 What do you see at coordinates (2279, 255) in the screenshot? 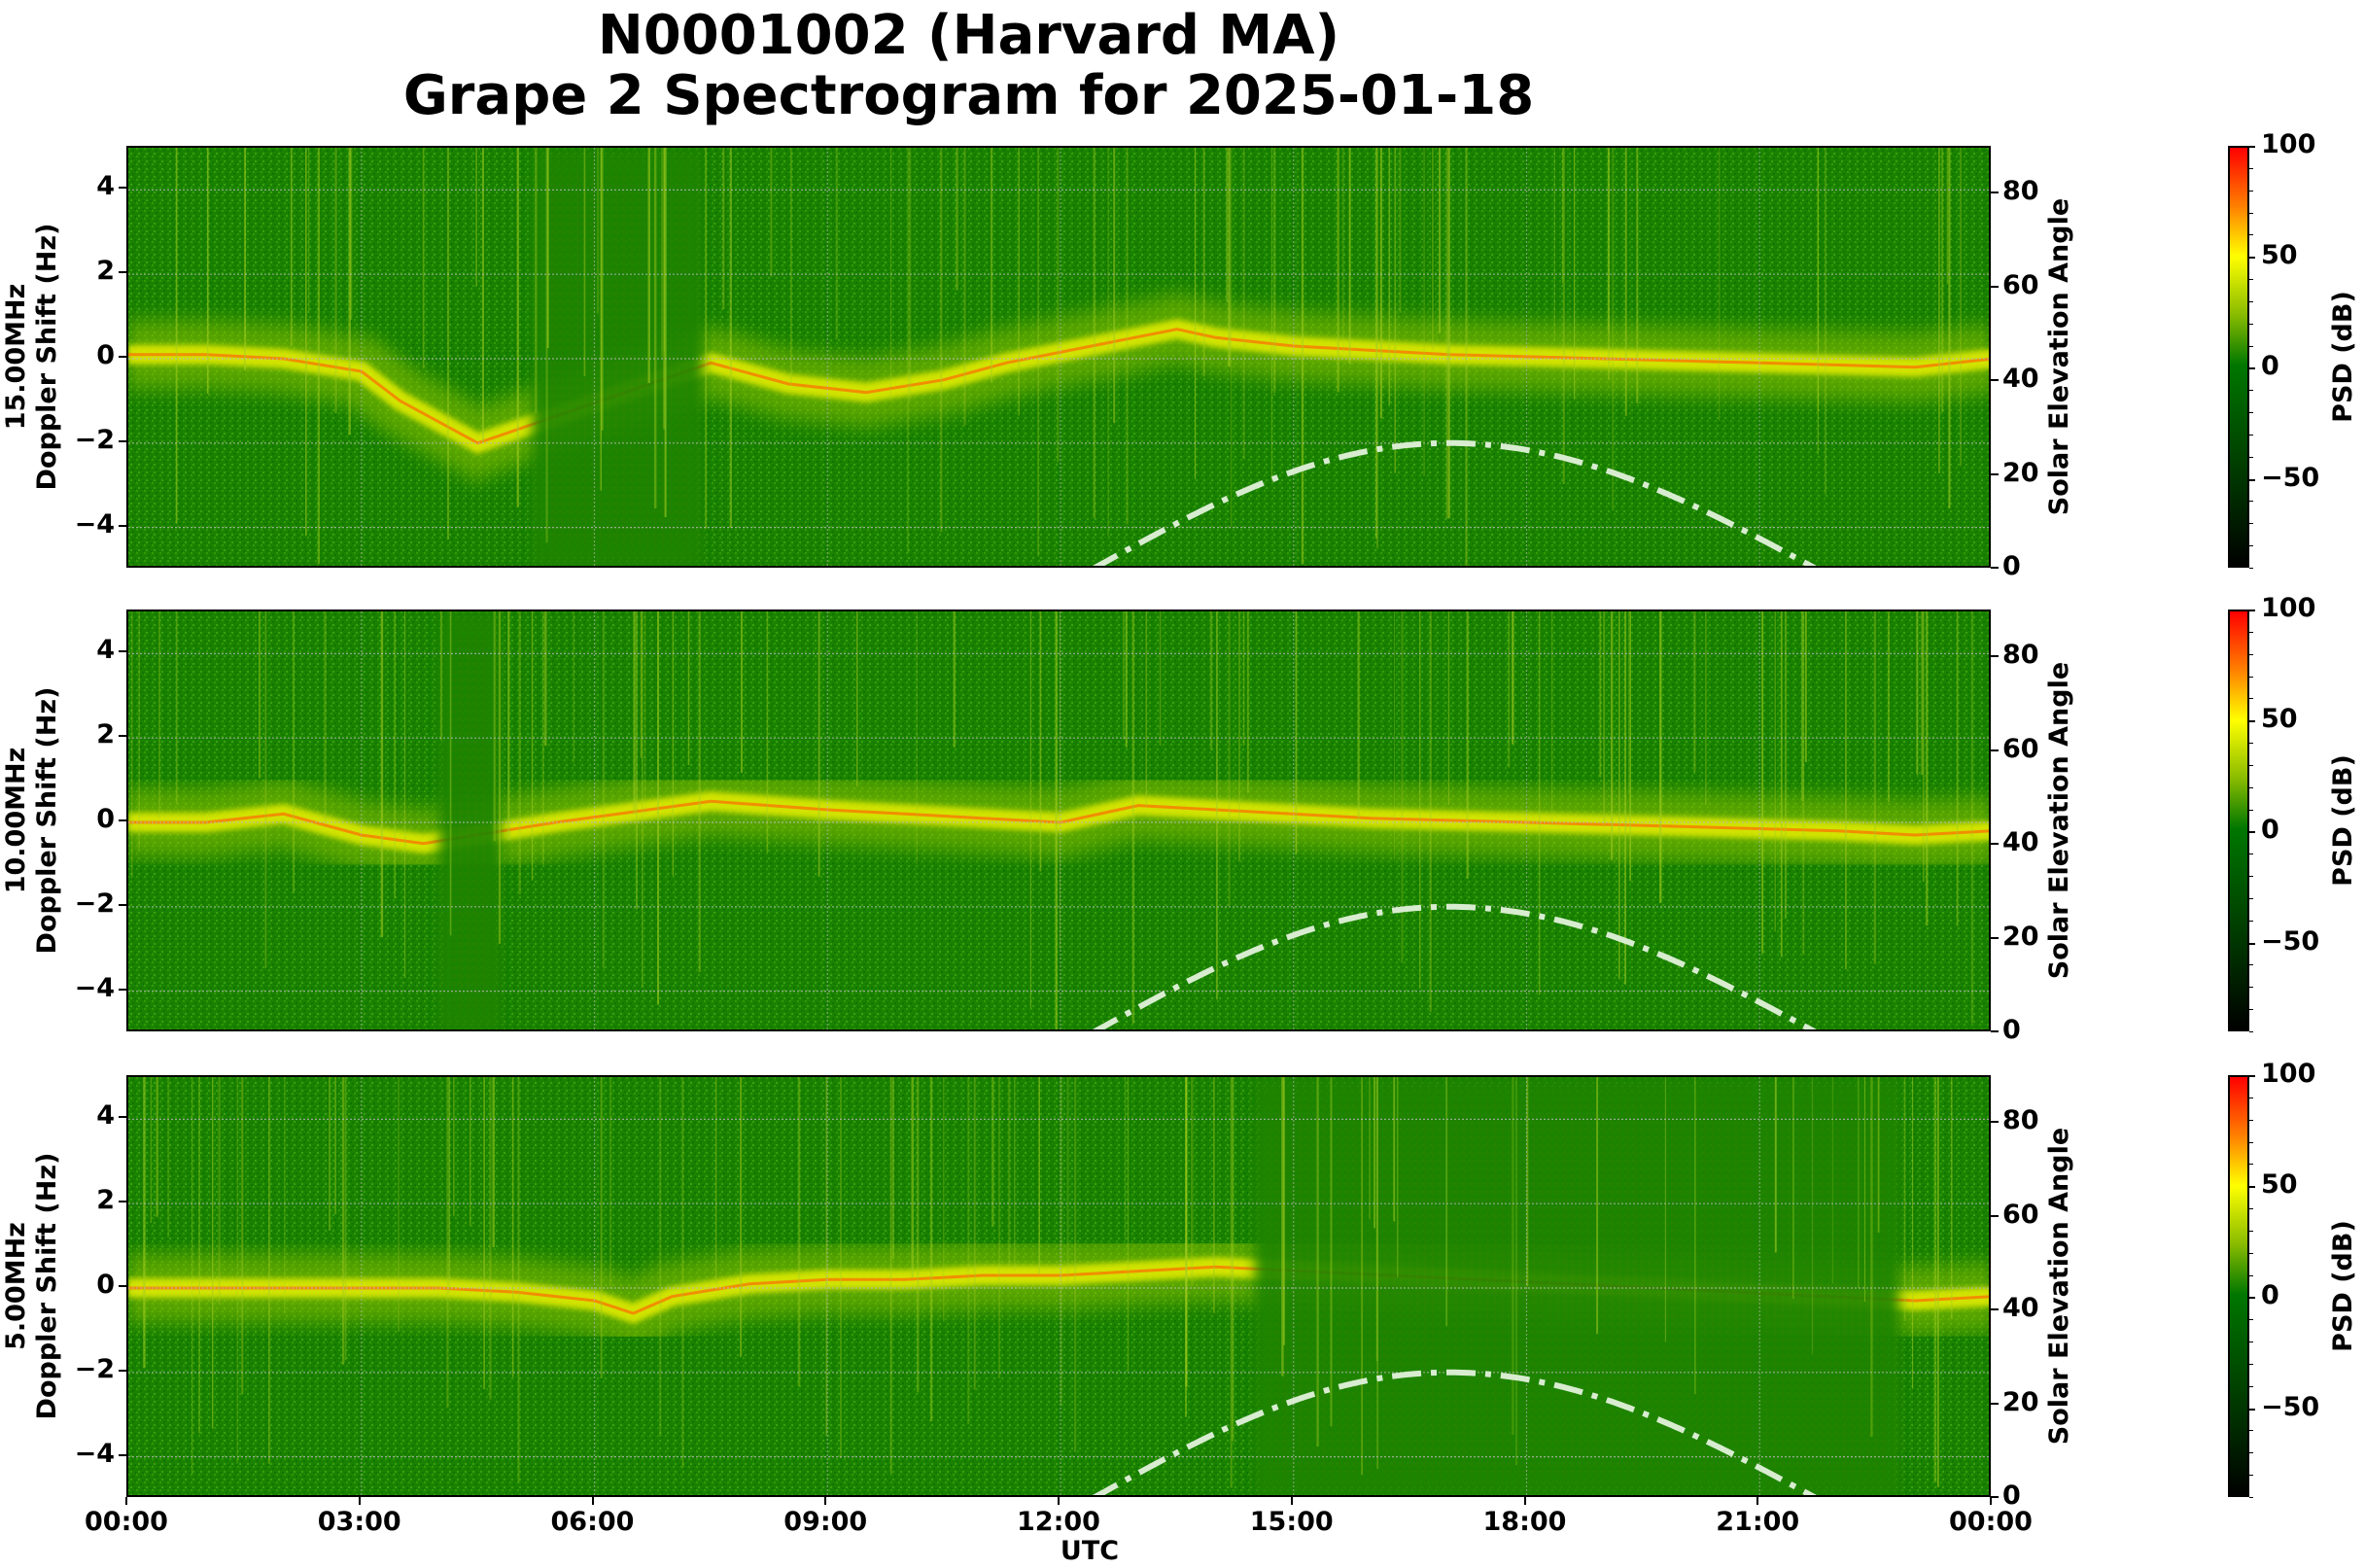
I see `colorbar-tick-label: 50` at bounding box center [2279, 255].